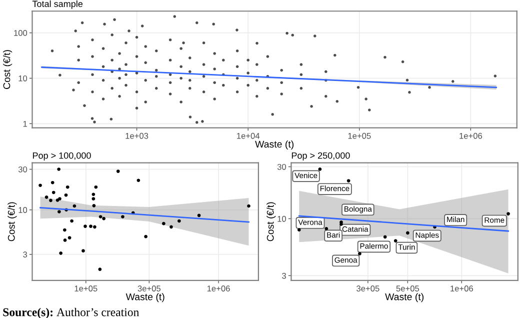  What do you see at coordinates (321, 156) in the screenshot?
I see `chart-title: Pop > 250,000` at bounding box center [321, 156].